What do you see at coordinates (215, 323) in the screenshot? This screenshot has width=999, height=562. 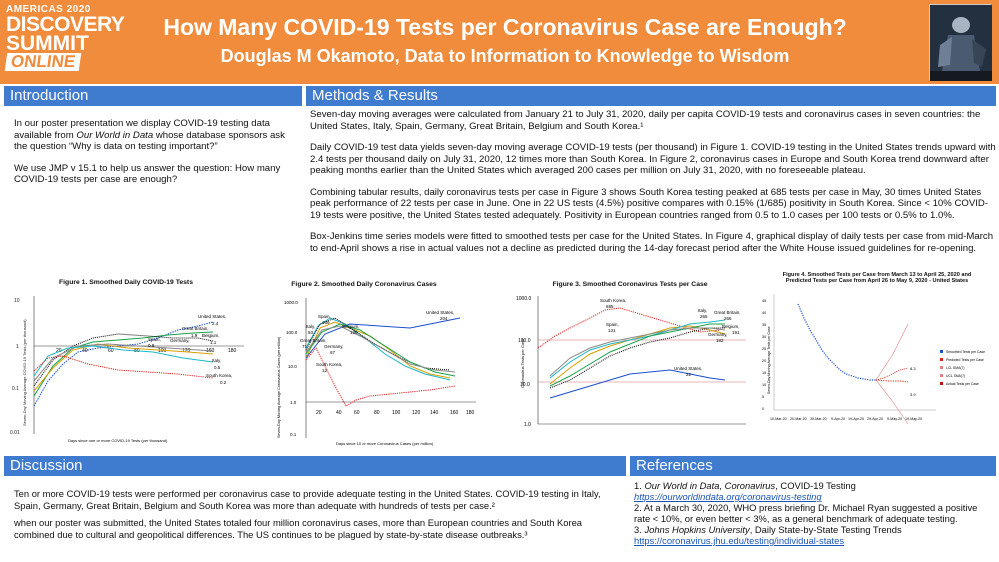 I see `f1-label: 2.4` at bounding box center [215, 323].